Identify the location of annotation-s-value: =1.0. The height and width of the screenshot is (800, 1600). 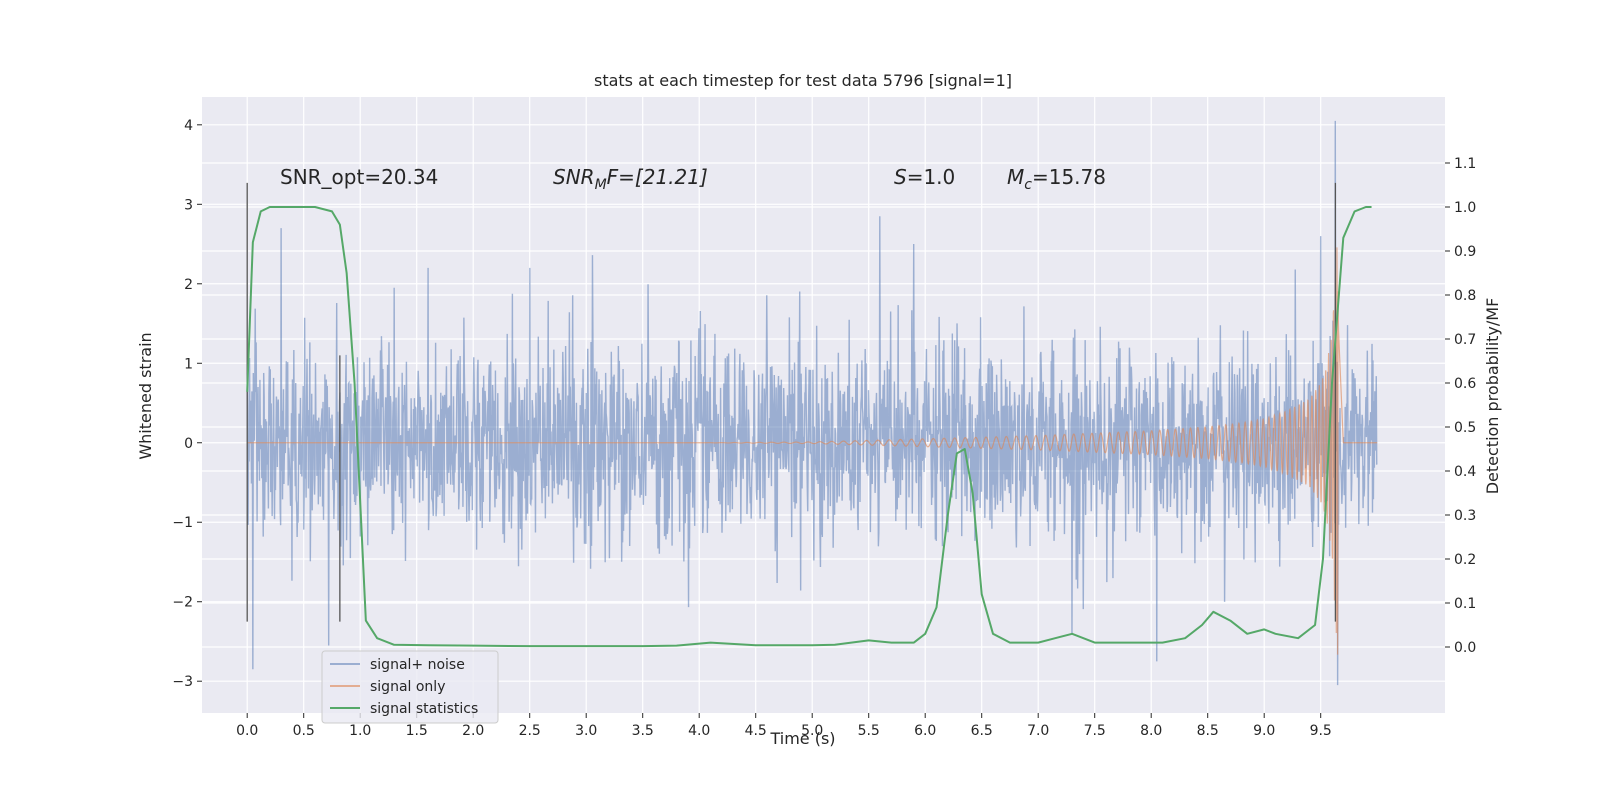
(931, 177).